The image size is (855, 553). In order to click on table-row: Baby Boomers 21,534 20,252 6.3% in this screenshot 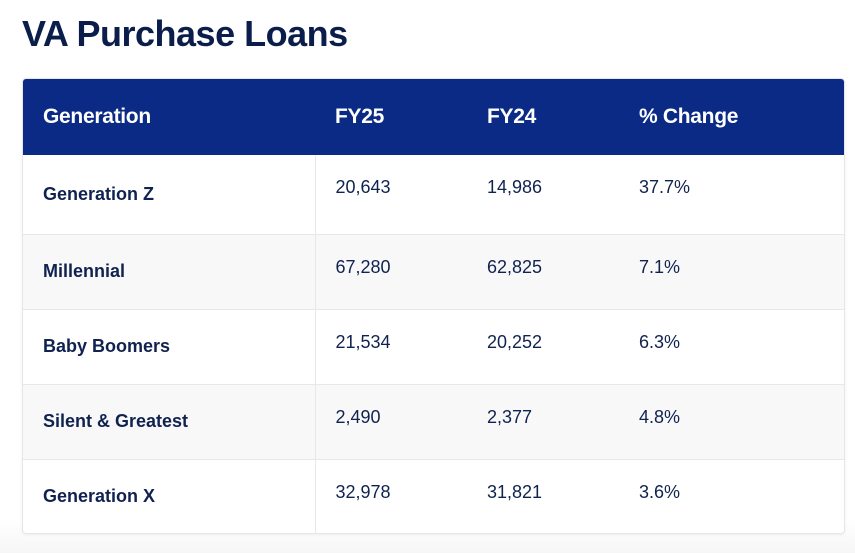, I will do `click(433, 346)`.